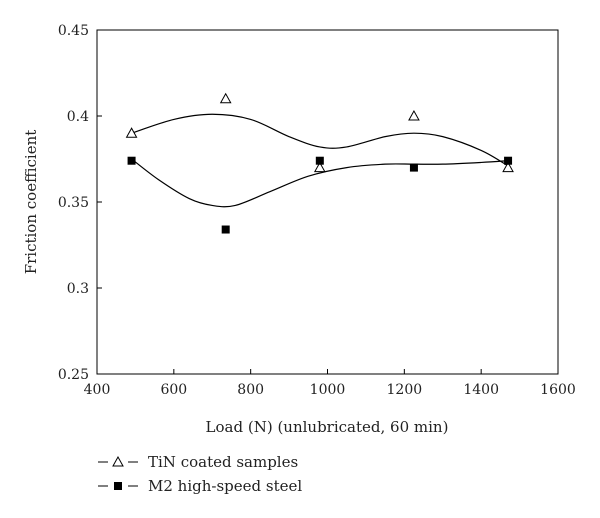 Image resolution: width=600 pixels, height=518 pixels. What do you see at coordinates (173, 390) in the screenshot?
I see `x-tick-label-600: 600` at bounding box center [173, 390].